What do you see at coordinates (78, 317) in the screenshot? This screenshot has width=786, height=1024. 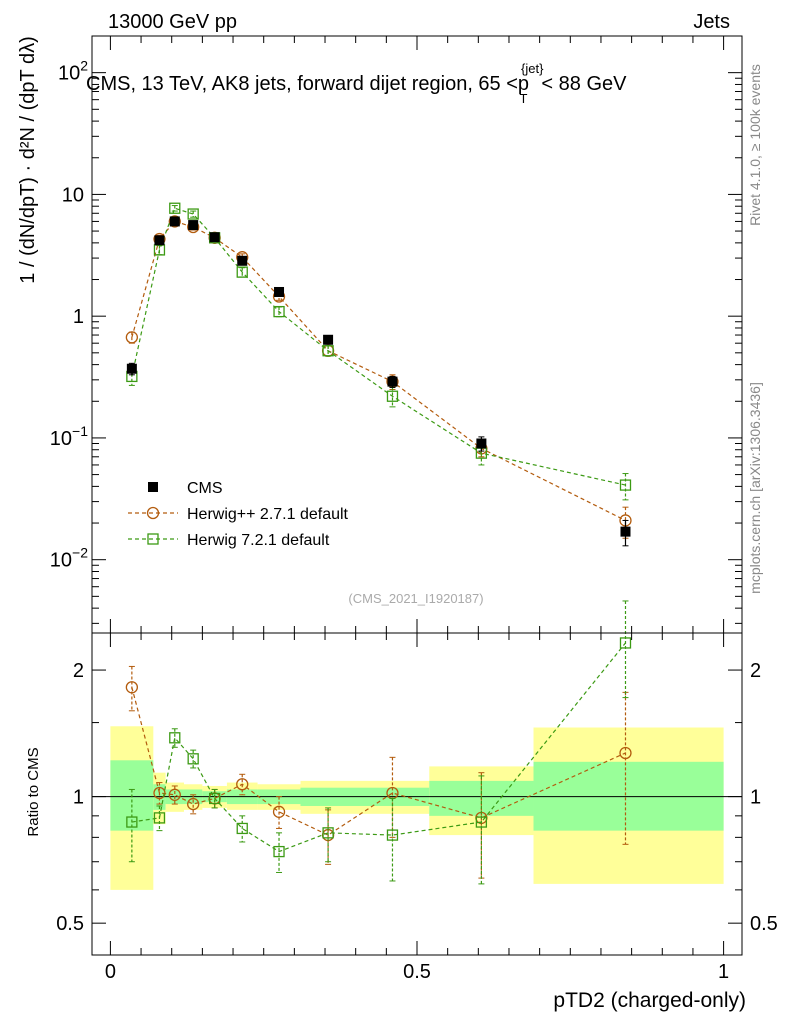 I see `y-tick-label: 1` at bounding box center [78, 317].